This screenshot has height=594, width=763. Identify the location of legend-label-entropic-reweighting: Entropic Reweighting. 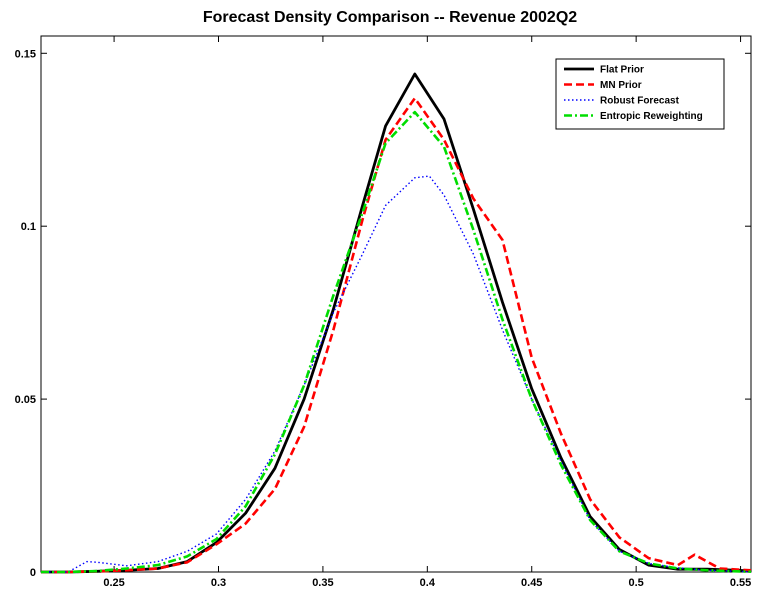
(651, 116).